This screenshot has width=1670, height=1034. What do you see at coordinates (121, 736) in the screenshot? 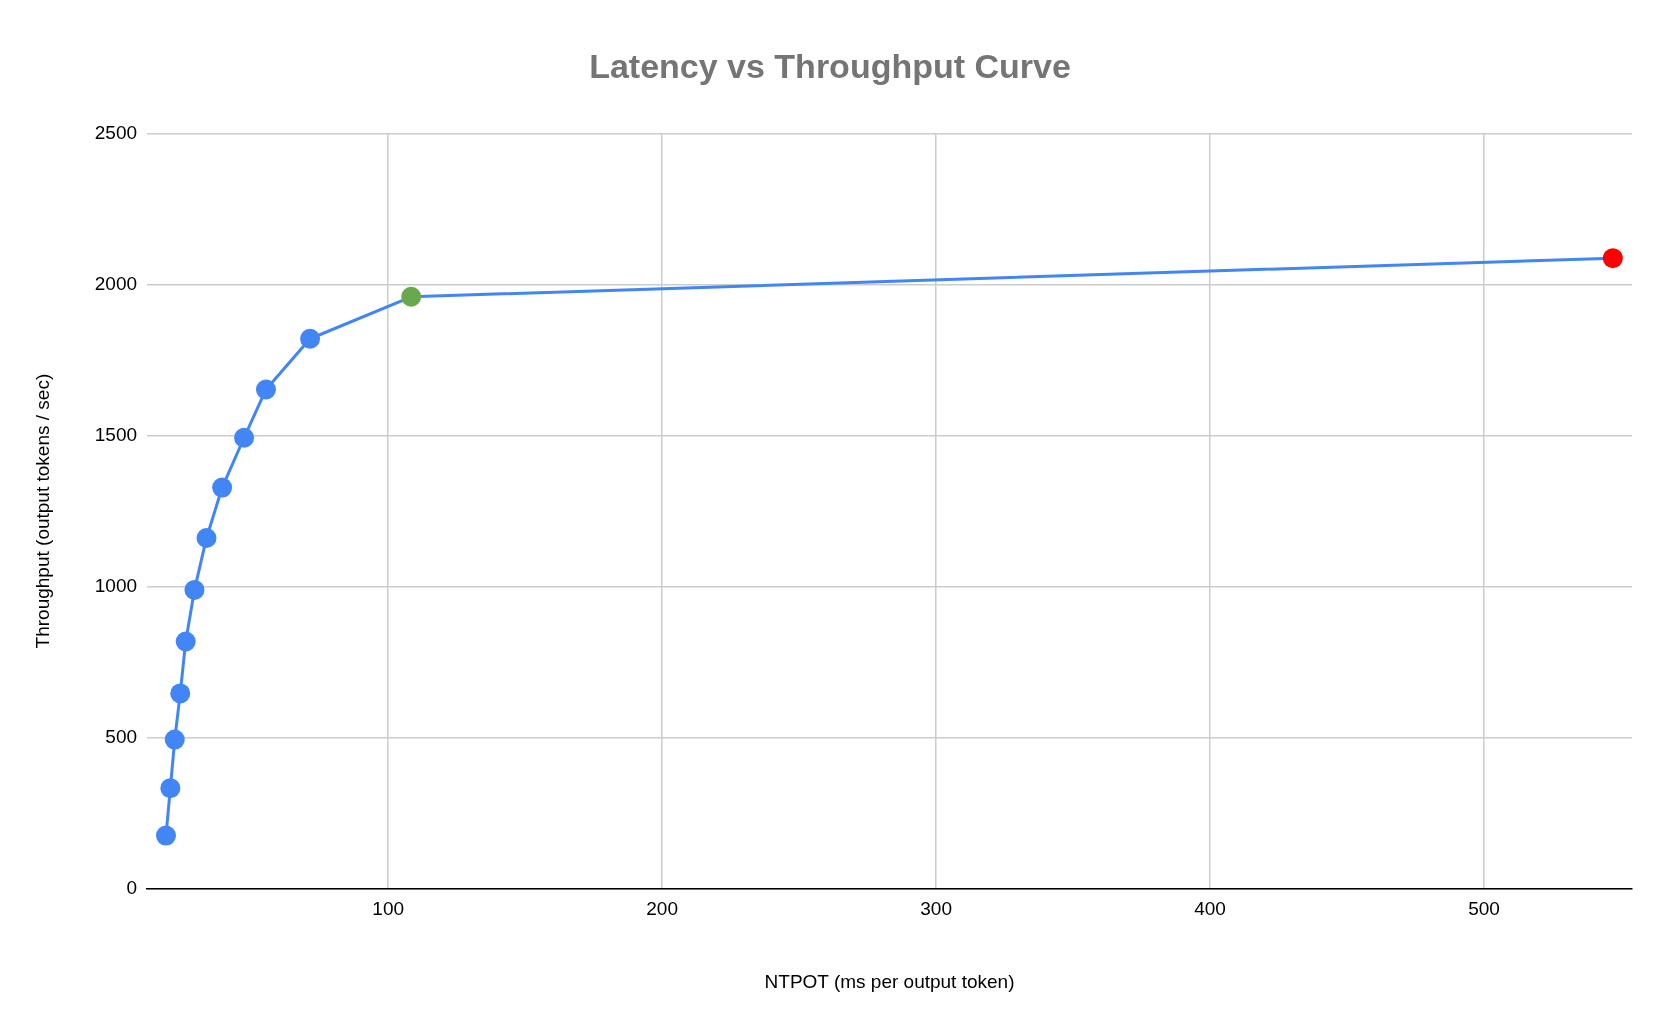
I see `y-tick-label: 500` at bounding box center [121, 736].